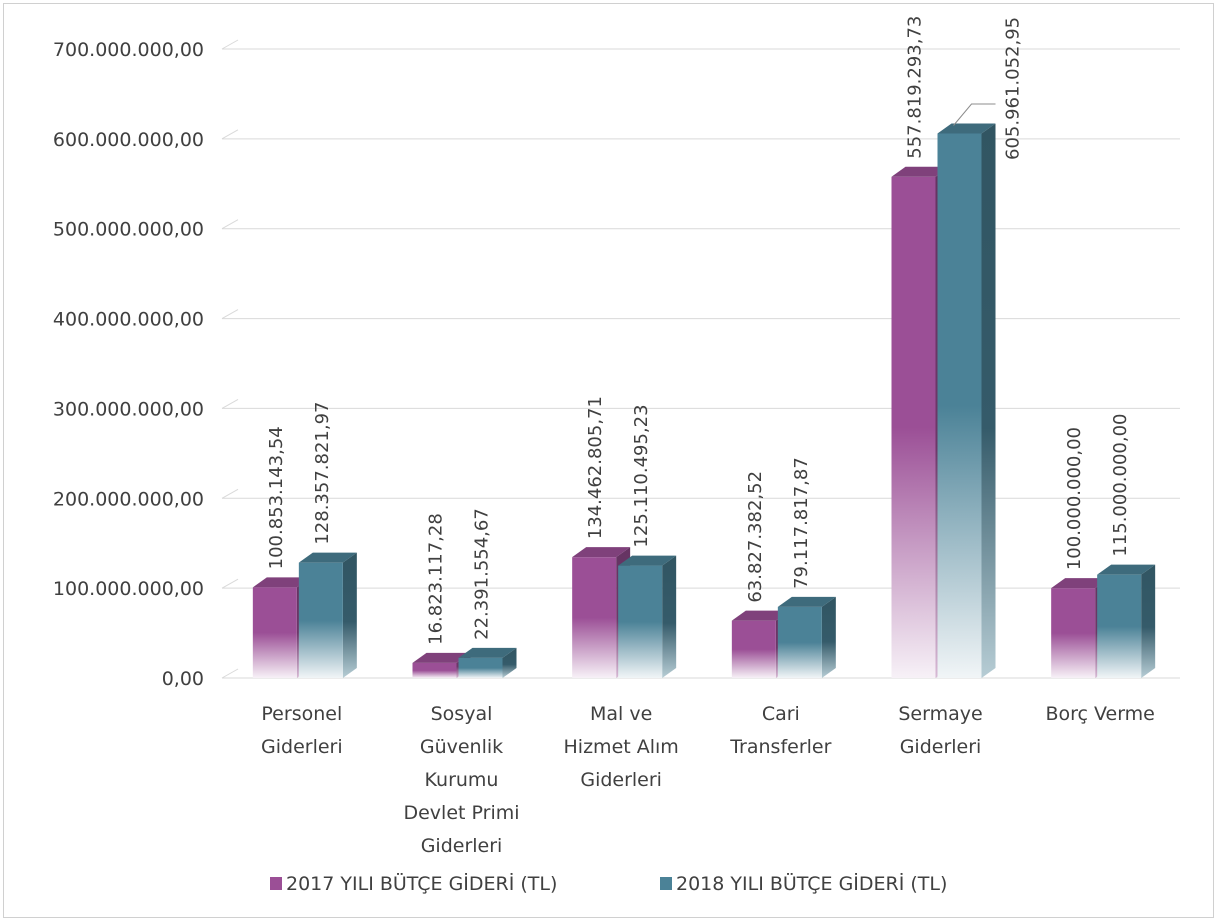 Image resolution: width=1219 pixels, height=923 pixels. What do you see at coordinates (128, 140) in the screenshot?
I see `y-tick-label: 600.000.000,00` at bounding box center [128, 140].